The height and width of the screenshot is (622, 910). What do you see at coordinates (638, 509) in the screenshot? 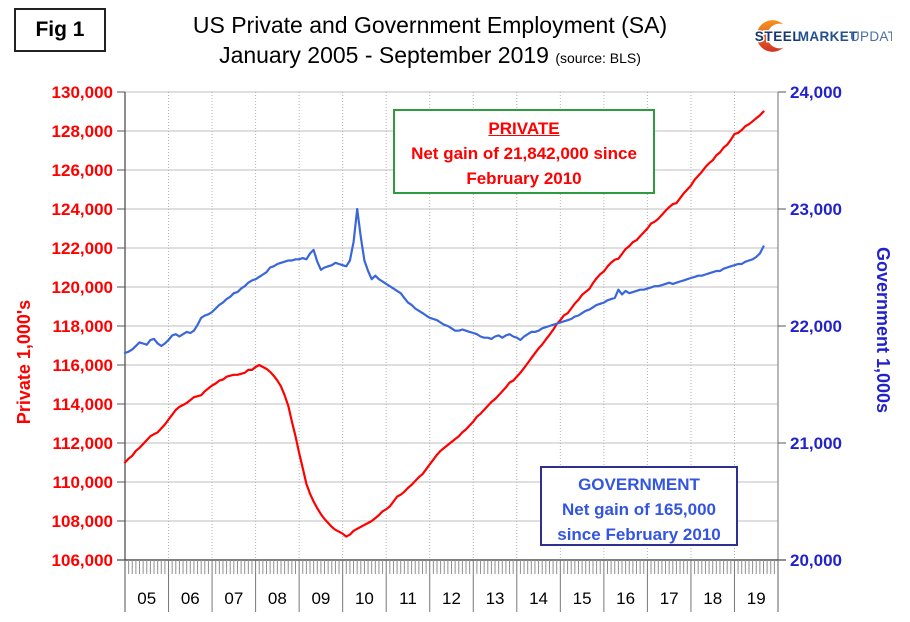
I see `government-annotation-line2: Net gain of 165,000` at bounding box center [638, 509].